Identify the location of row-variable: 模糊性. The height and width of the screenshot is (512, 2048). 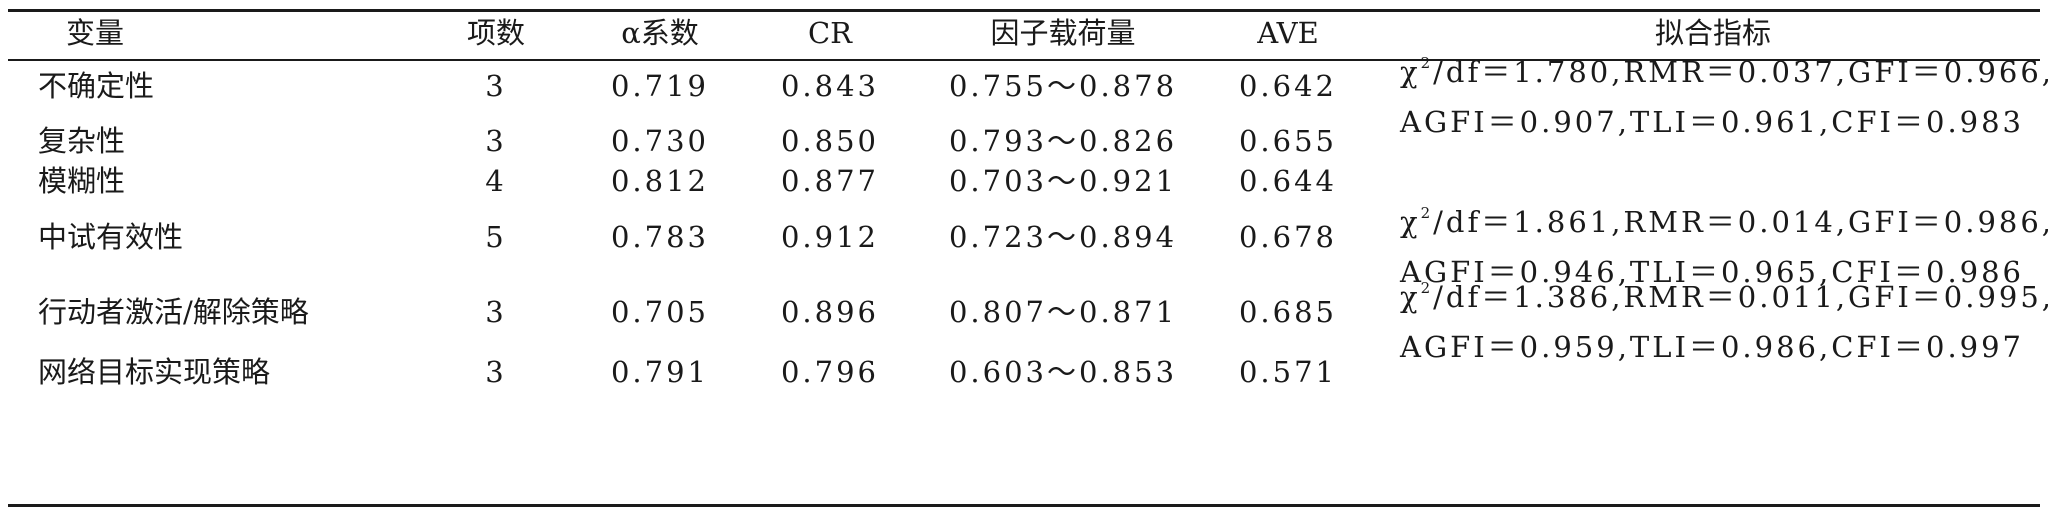
(82, 181).